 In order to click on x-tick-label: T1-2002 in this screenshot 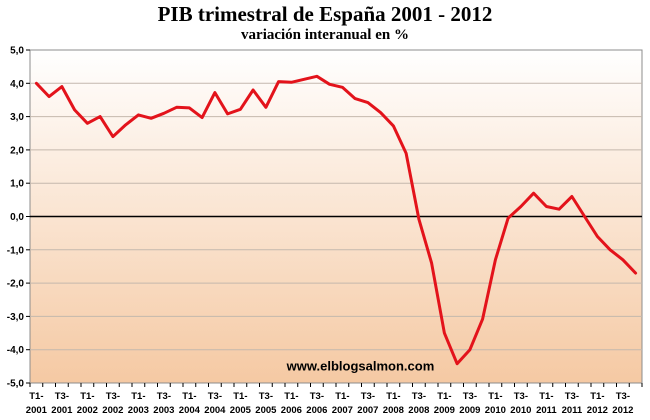, I will do `click(87, 403)`.